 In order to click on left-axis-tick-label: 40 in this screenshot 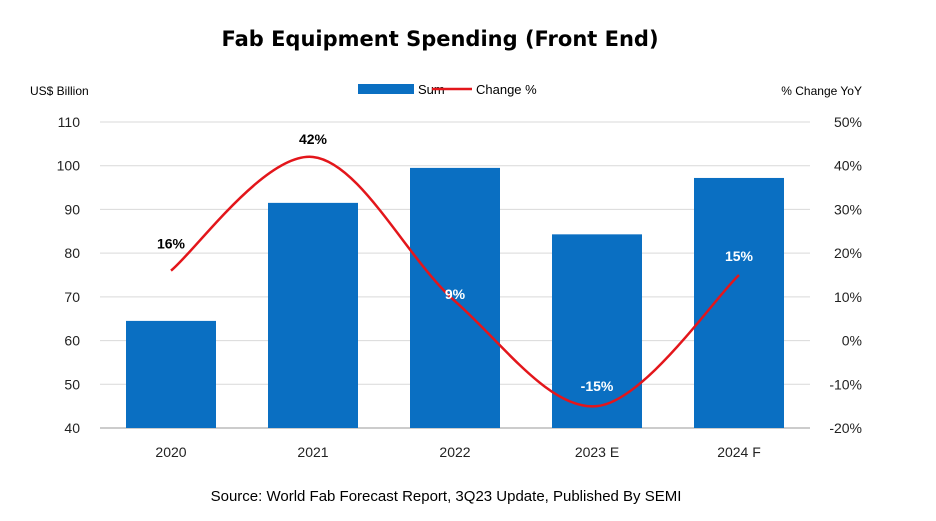, I will do `click(72, 428)`.